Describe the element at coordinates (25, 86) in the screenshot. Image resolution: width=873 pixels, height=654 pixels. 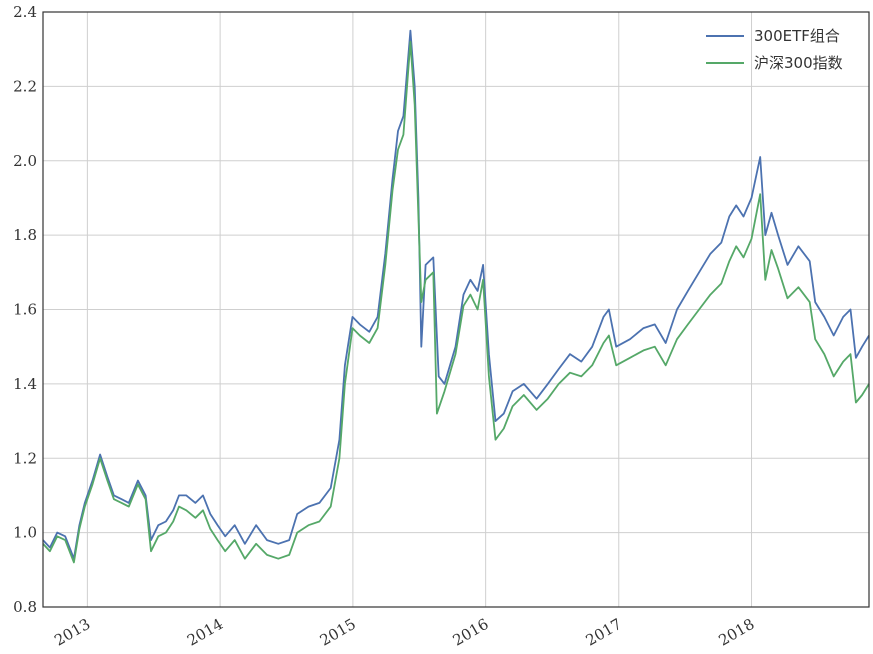
I see `y-tick-label: 2.2` at that location.